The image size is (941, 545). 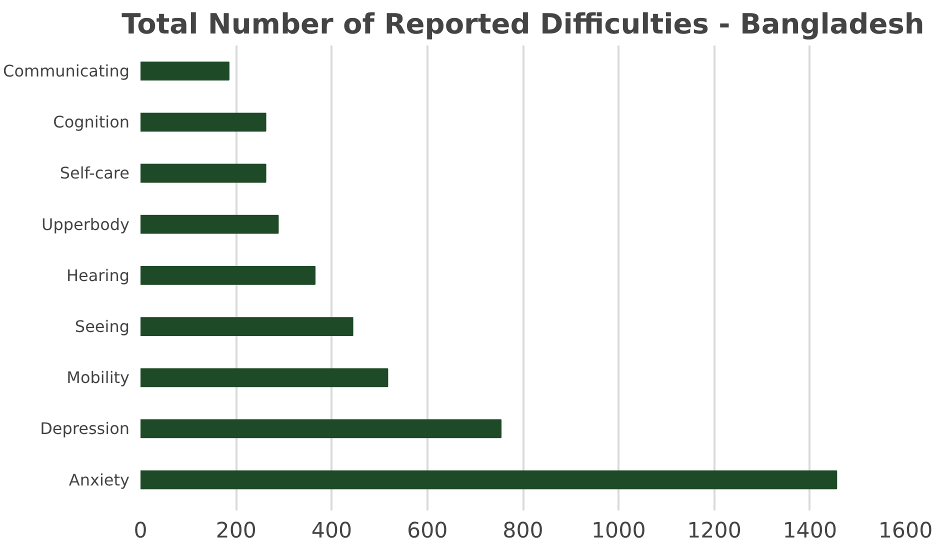 What do you see at coordinates (99, 480) in the screenshot?
I see `y-tick-label: Anxiety` at bounding box center [99, 480].